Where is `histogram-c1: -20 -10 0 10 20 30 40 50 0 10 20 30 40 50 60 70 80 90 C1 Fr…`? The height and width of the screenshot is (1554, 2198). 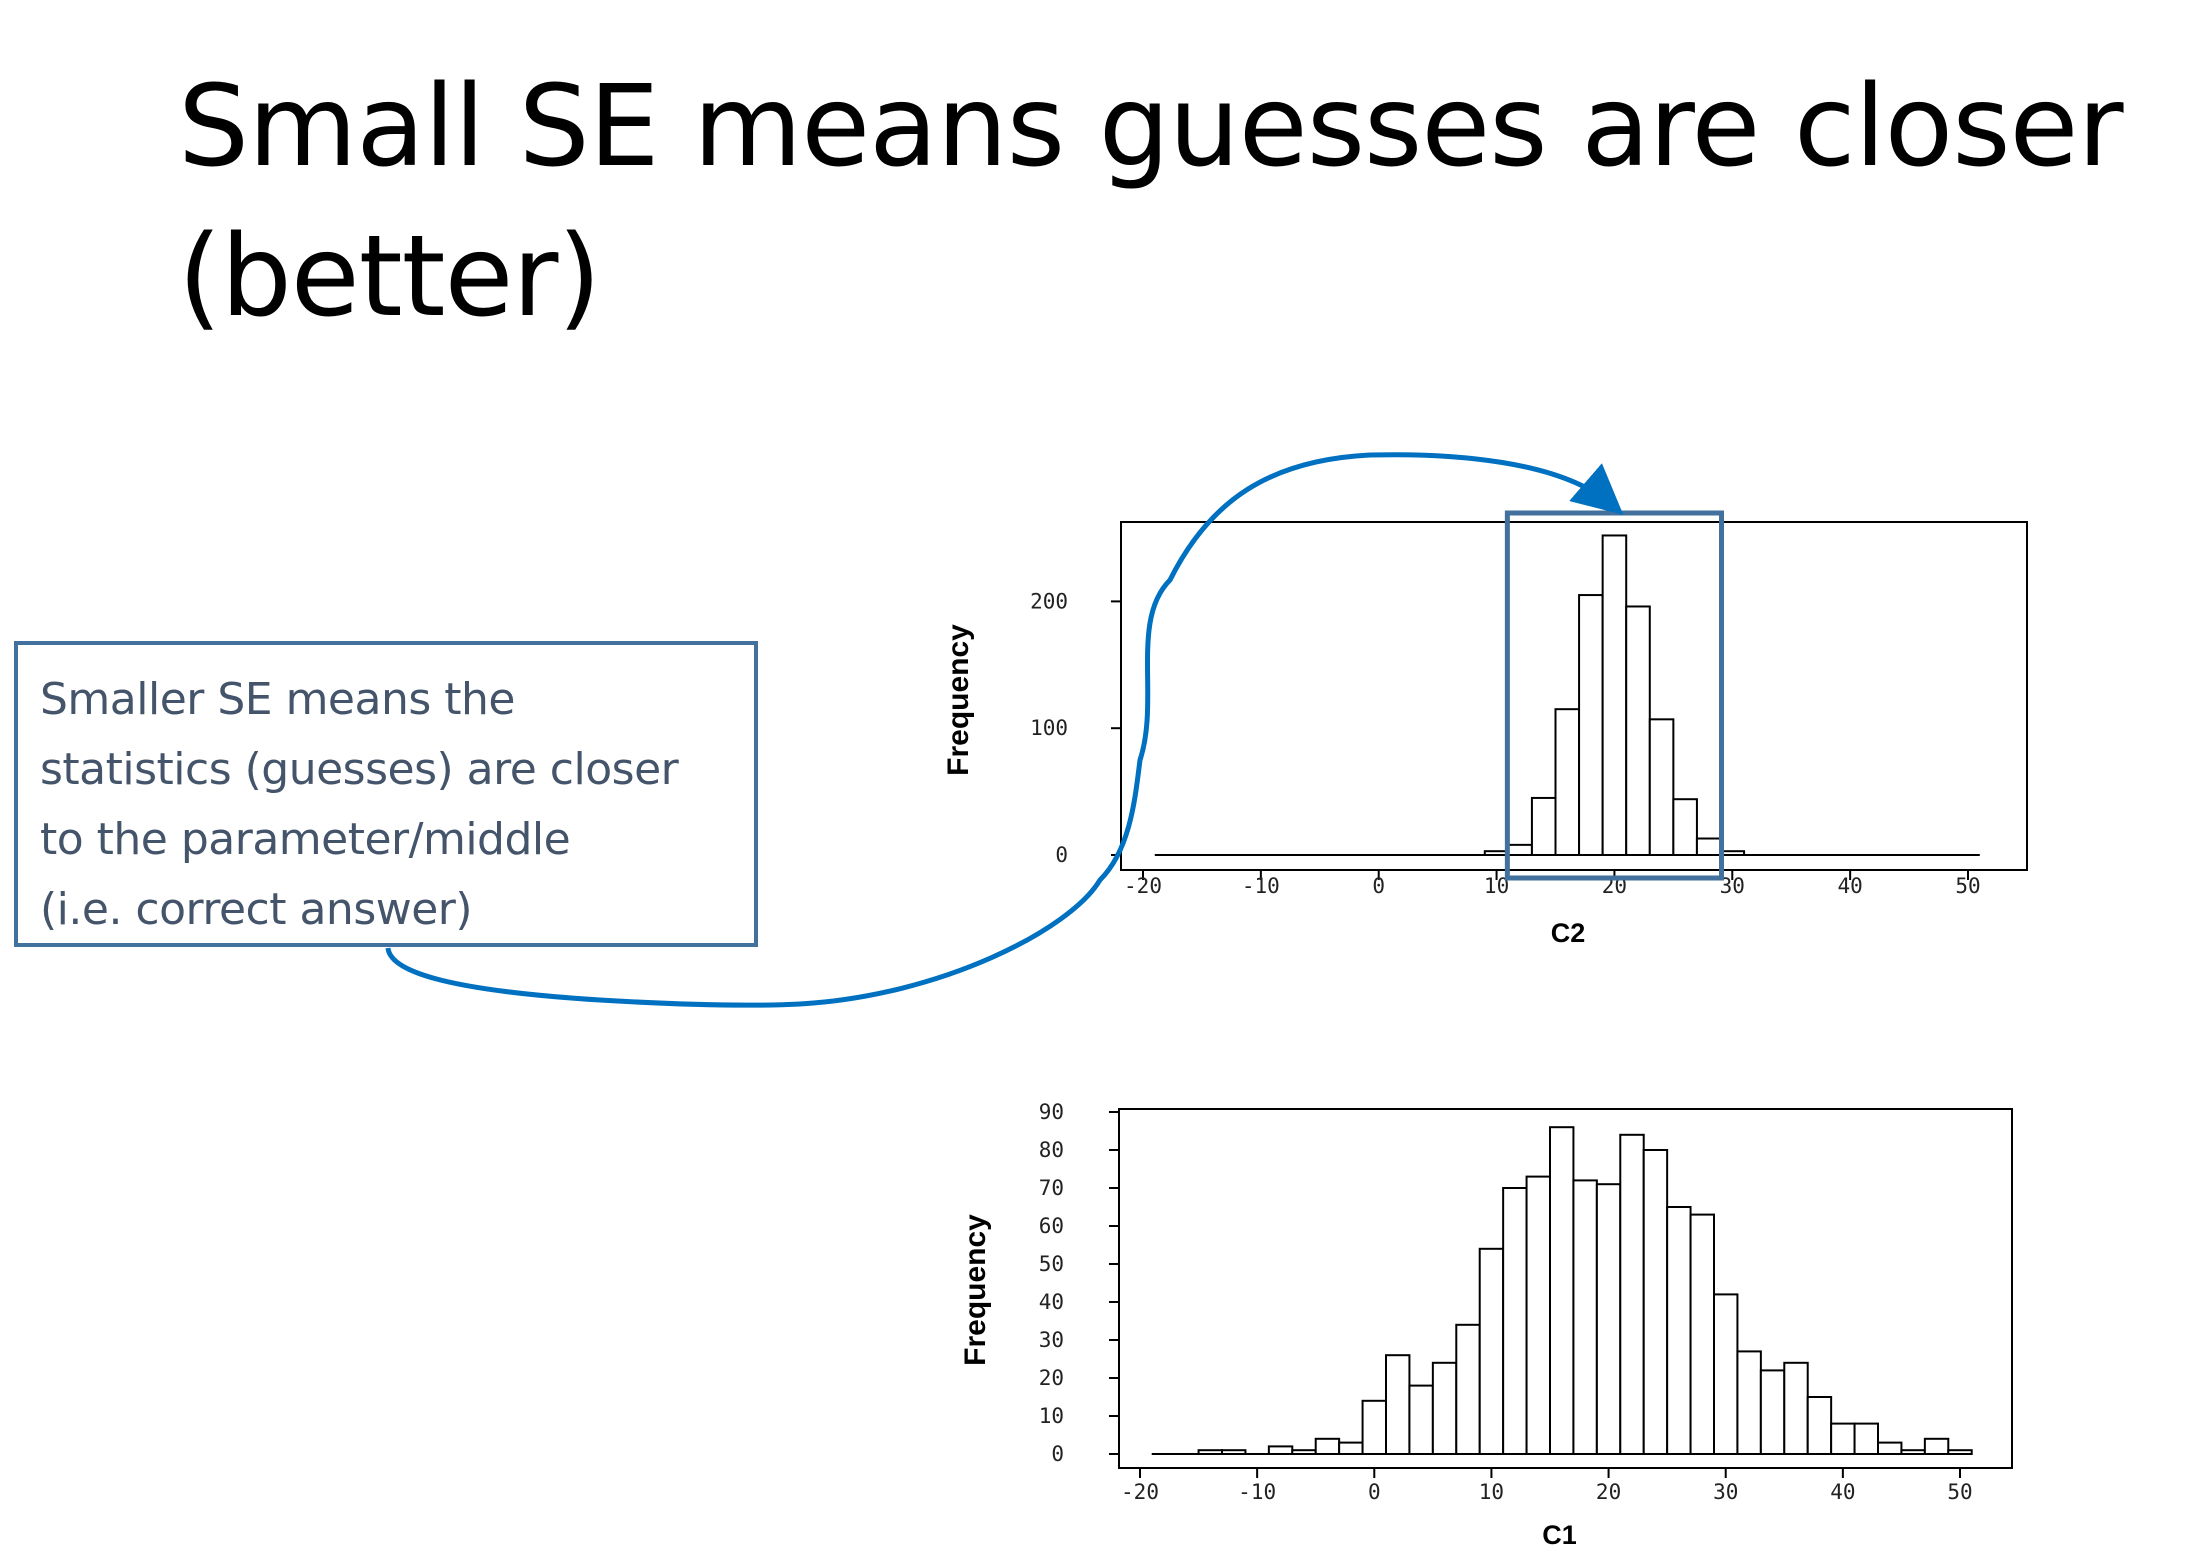 histogram-c1: -20 -10 0 10 20 30 40 50 0 10 20 30 40 50 60 70 80 90 C1 Fr… is located at coordinates (1486, 1325).